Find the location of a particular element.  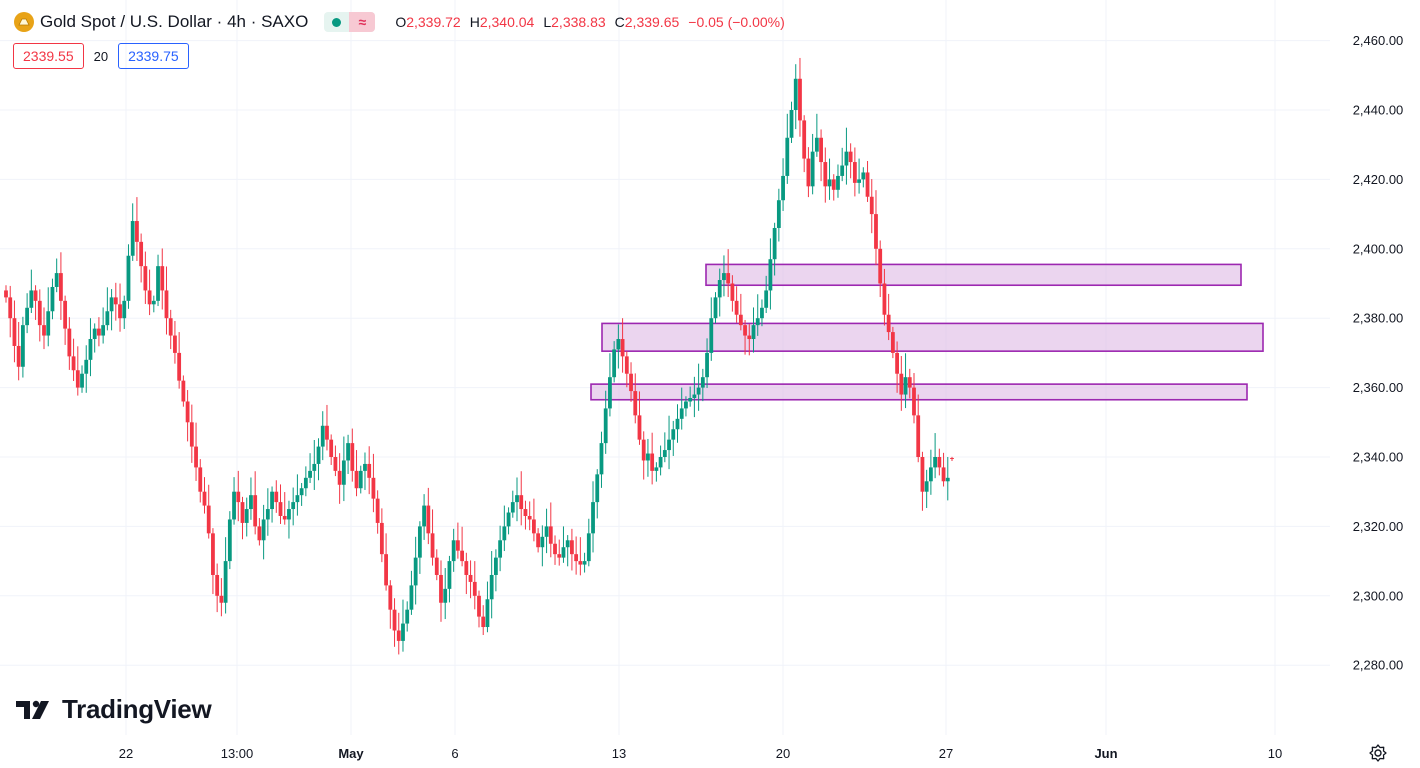

spread-value: 20 is located at coordinates (101, 56).